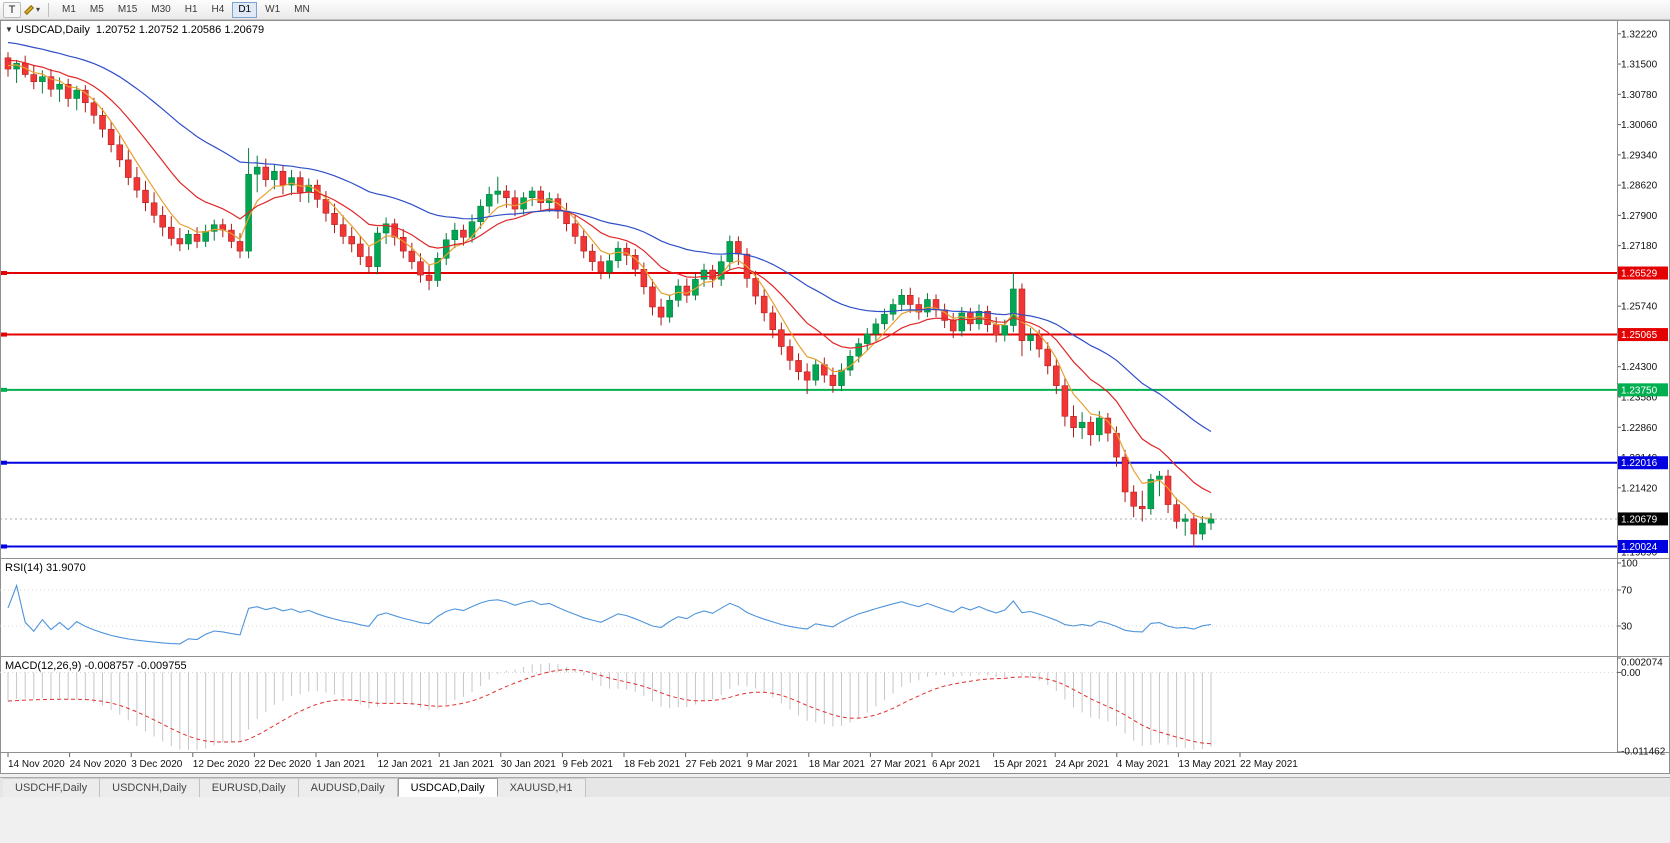 The image size is (1670, 843). I want to click on price-tick-label: 1.30780, so click(1639, 95).